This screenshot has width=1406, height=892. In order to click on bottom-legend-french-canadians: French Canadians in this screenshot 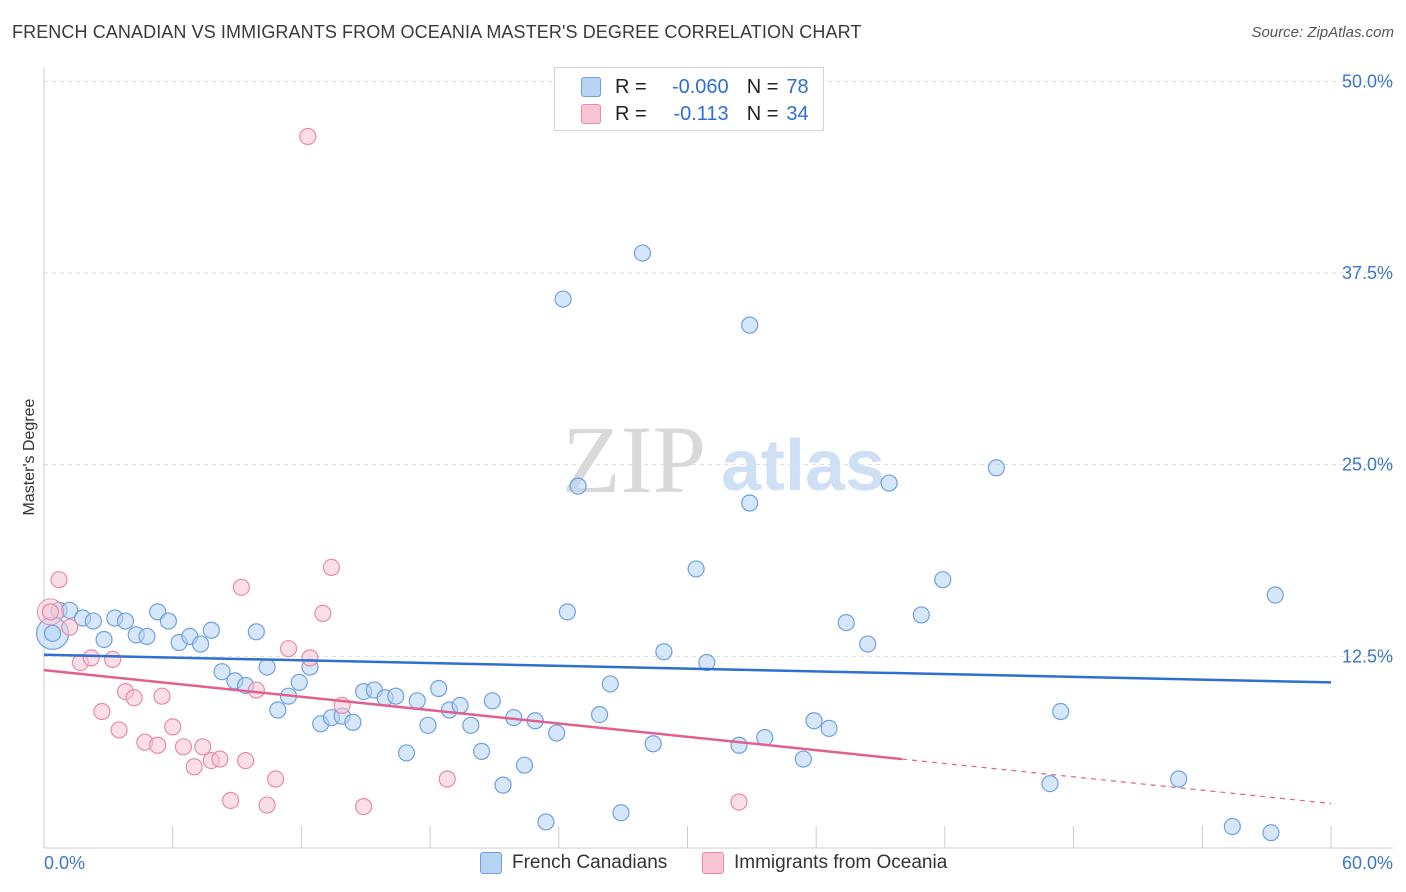, I will do `click(573, 863)`.